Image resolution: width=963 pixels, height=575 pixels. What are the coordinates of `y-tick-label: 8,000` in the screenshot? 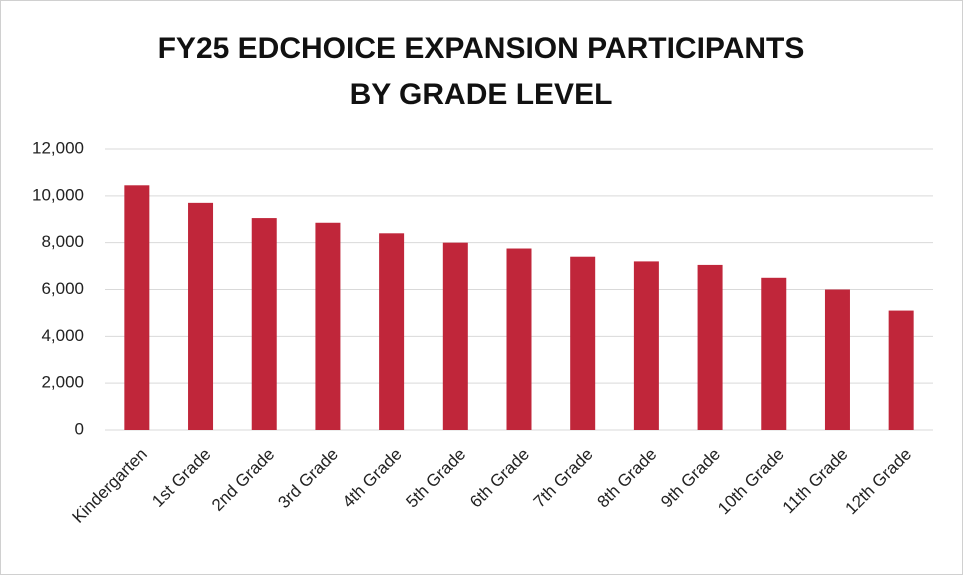 It's located at (62, 241).